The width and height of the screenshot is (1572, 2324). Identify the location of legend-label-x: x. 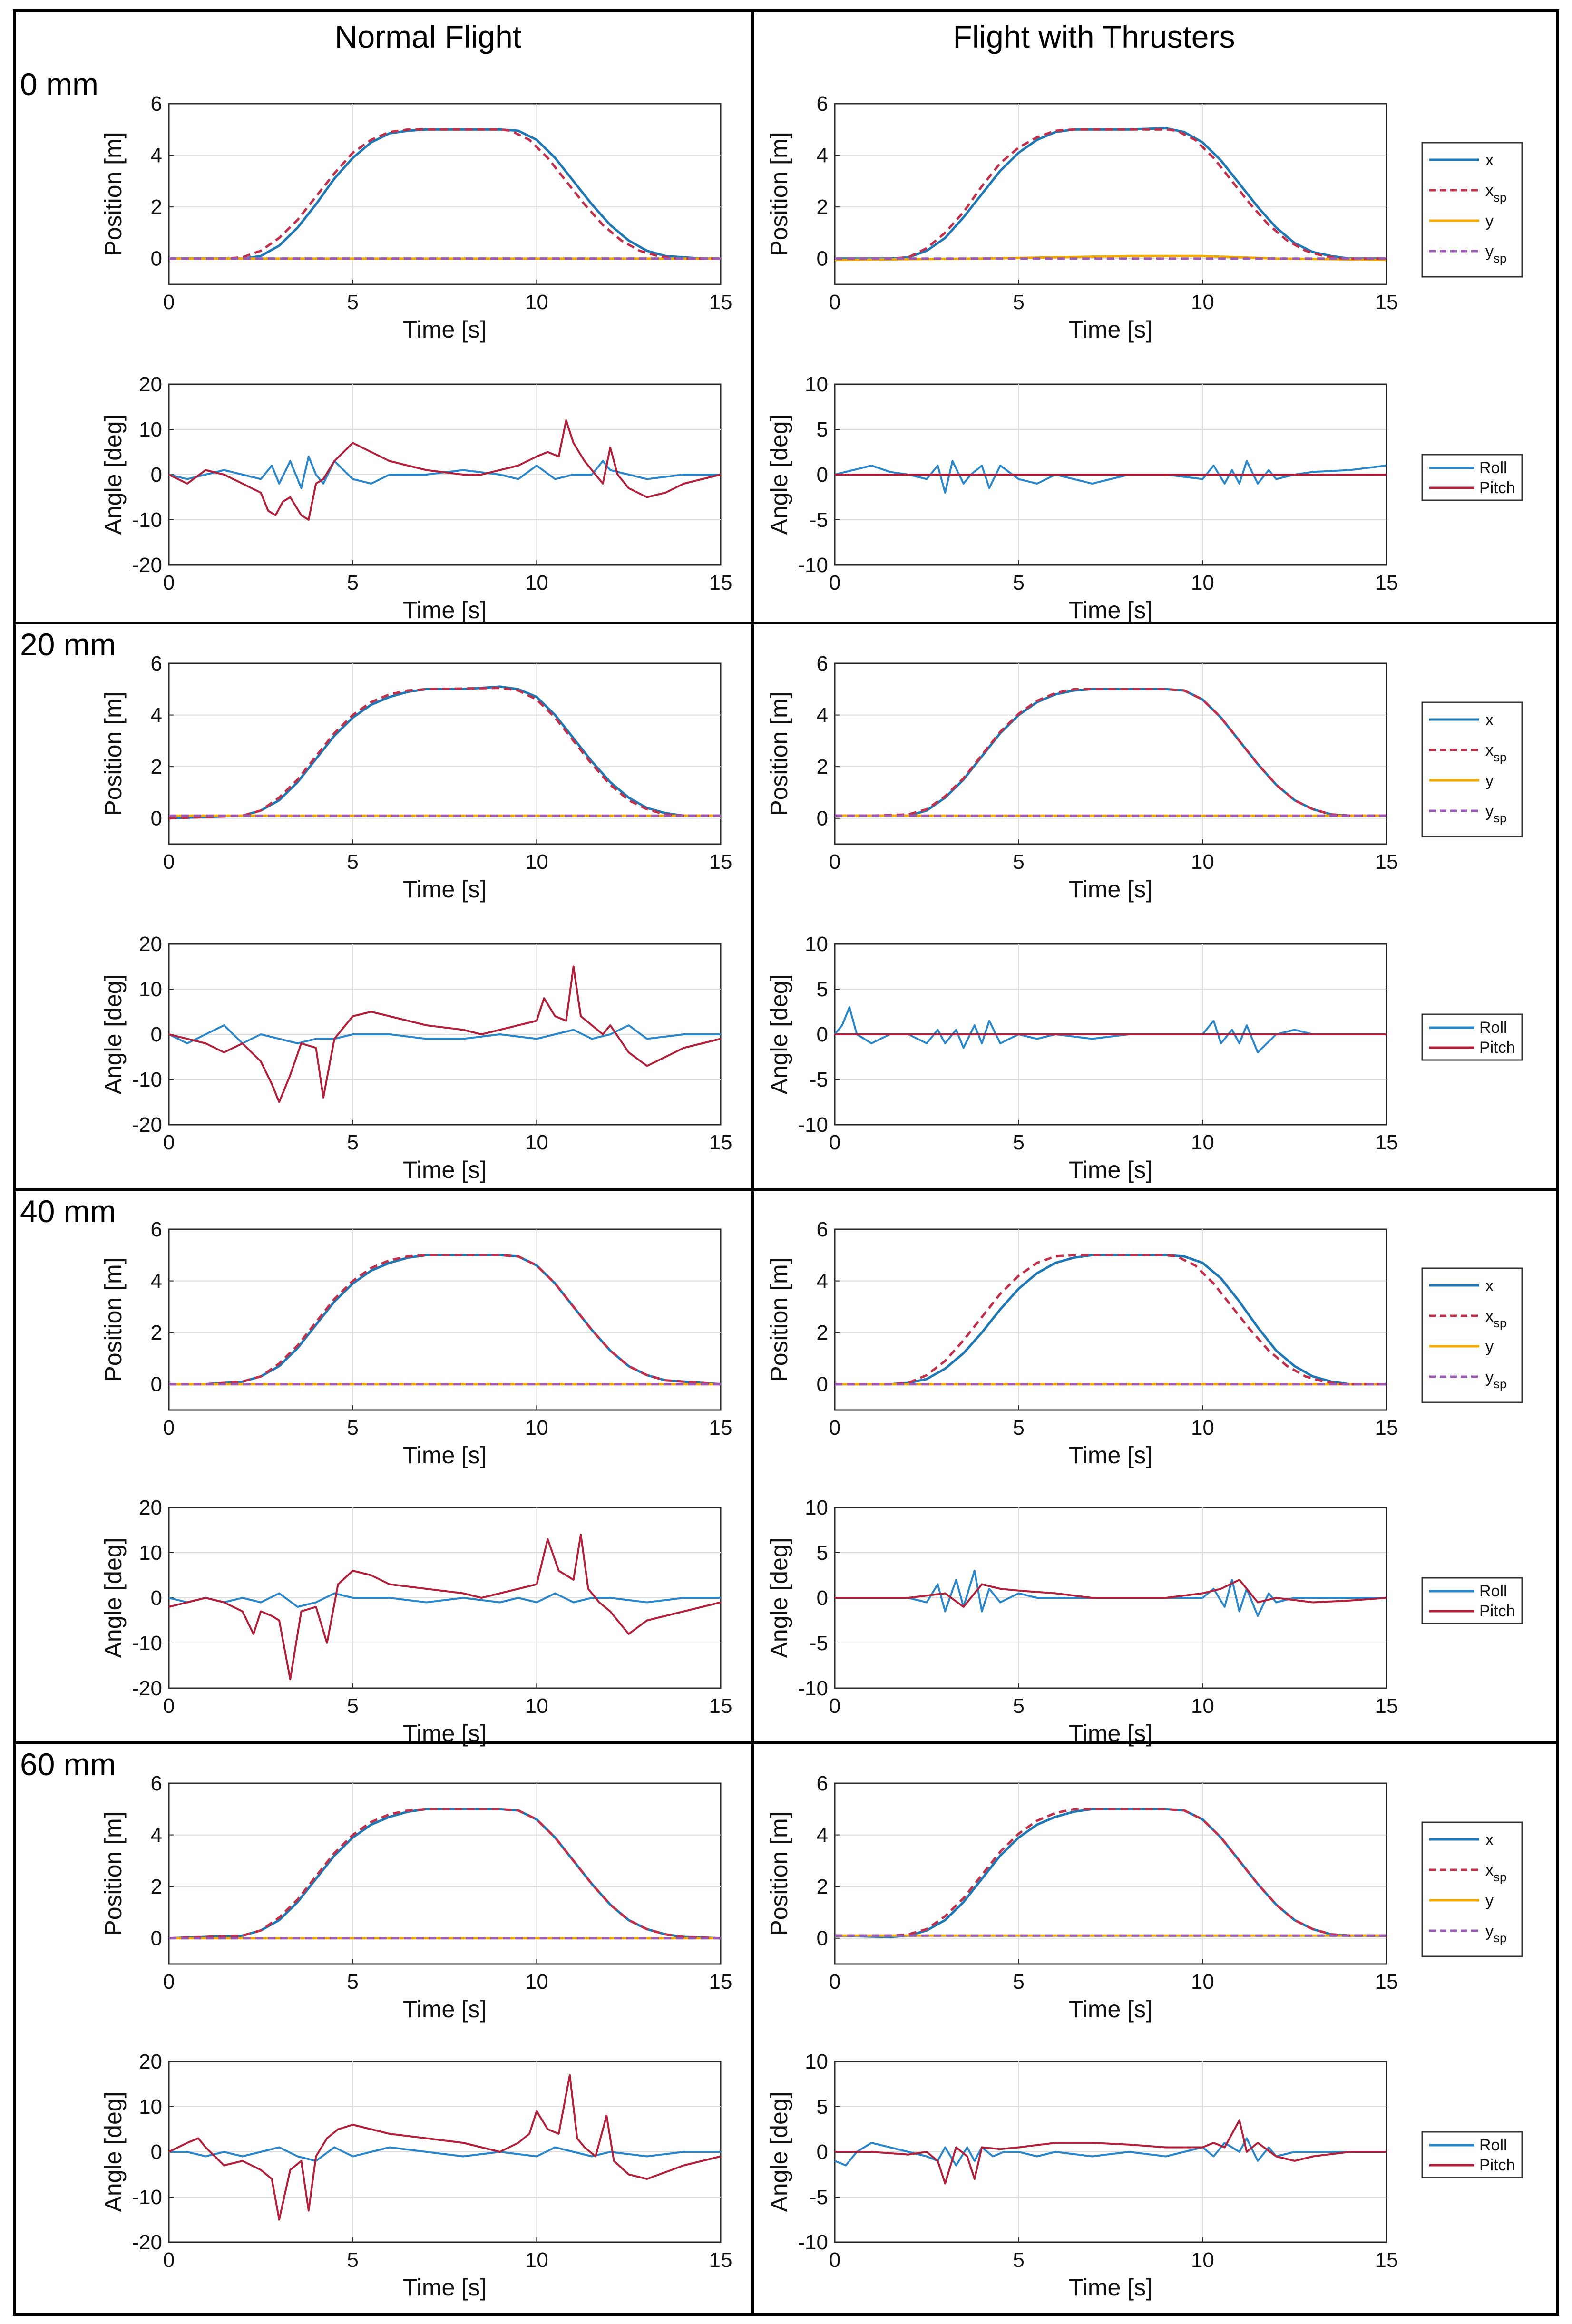
(1489, 1840).